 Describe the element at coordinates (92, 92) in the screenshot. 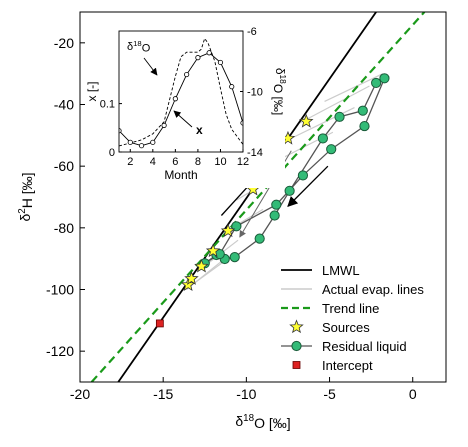

I see `inset-y-left-label: x [-]` at that location.